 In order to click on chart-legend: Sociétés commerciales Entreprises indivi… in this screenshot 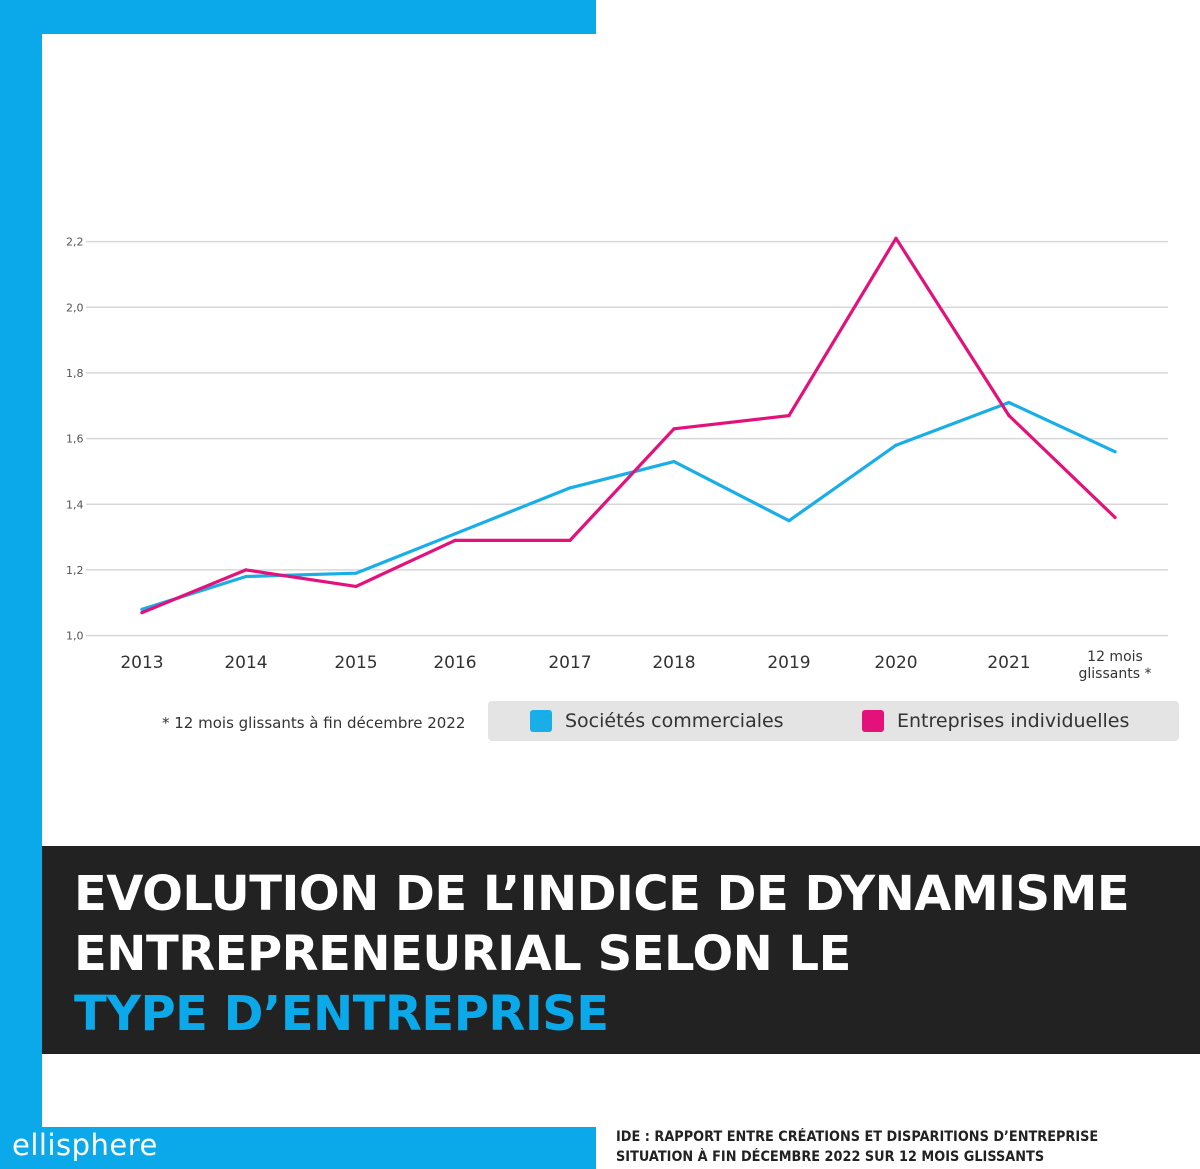, I will do `click(833, 721)`.